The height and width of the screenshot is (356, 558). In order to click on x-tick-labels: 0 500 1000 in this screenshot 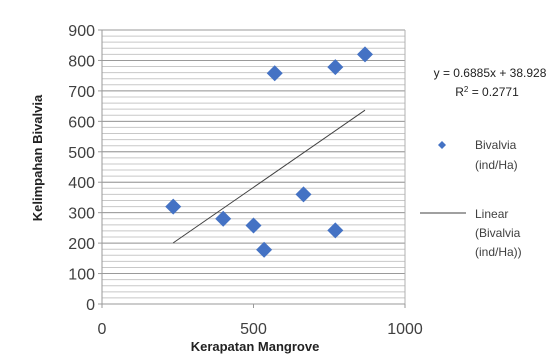, I will do `click(260, 329)`.